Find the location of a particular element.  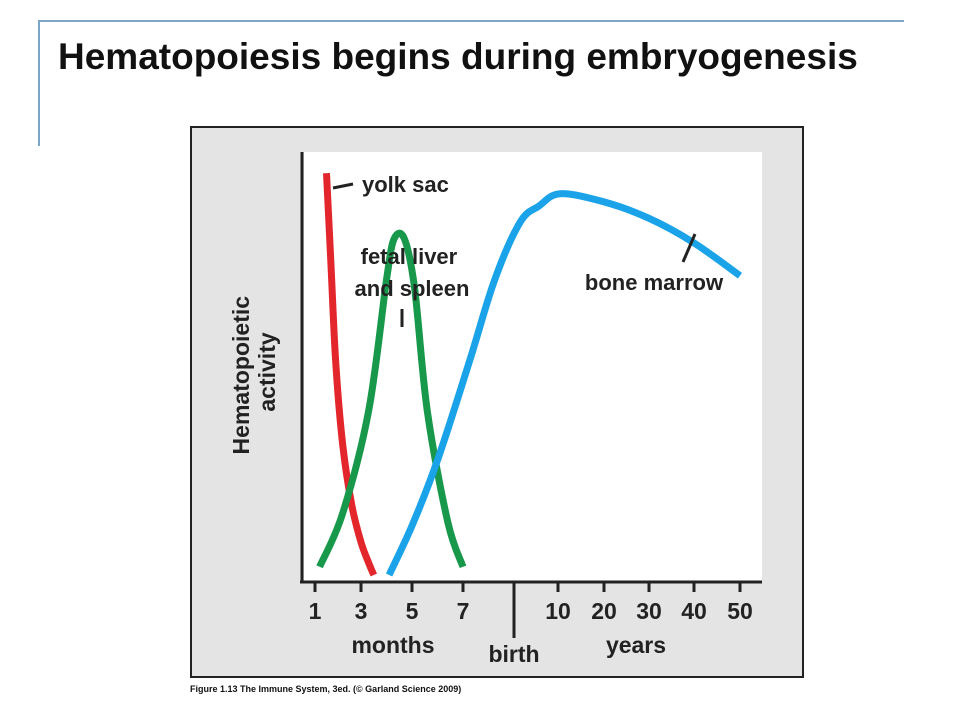

label-fetal-liver: fetal liver and spleen is located at coordinates (412, 272).